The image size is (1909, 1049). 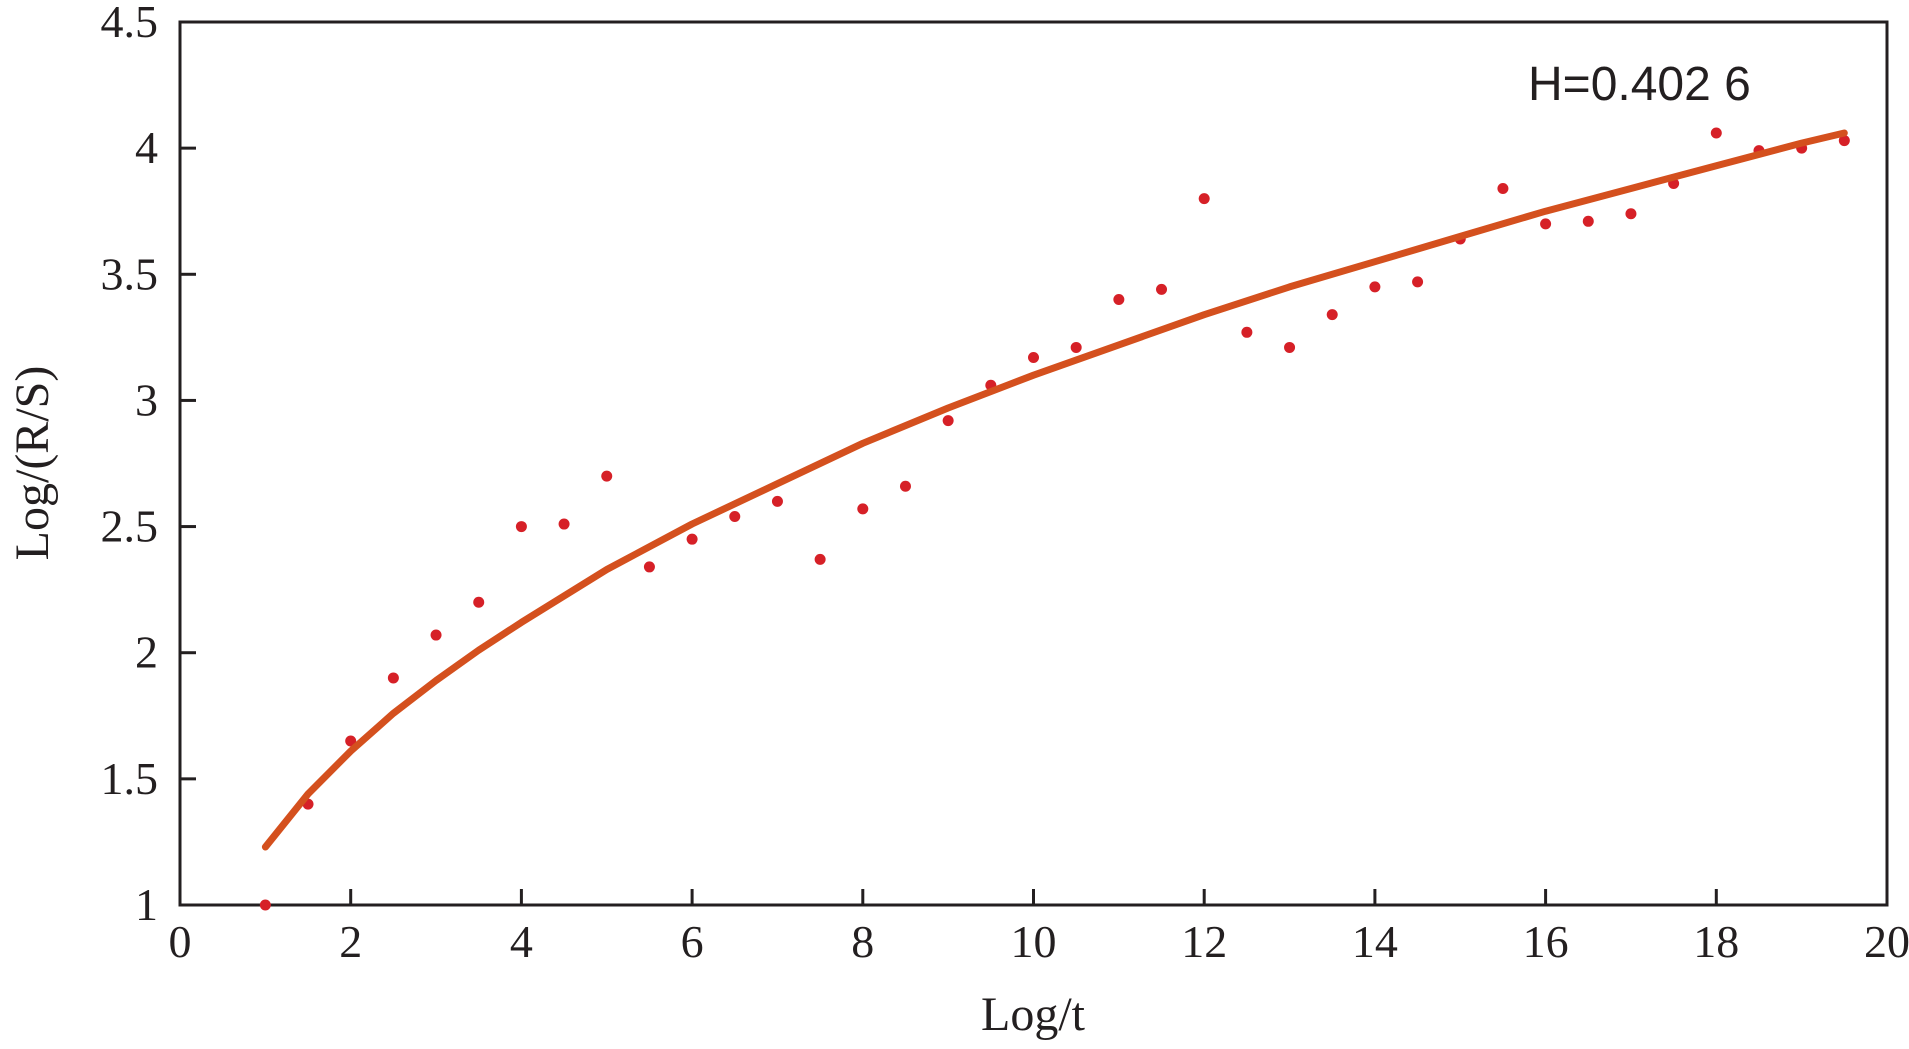 I want to click on x-tick-label: 14, so click(x=1375, y=941).